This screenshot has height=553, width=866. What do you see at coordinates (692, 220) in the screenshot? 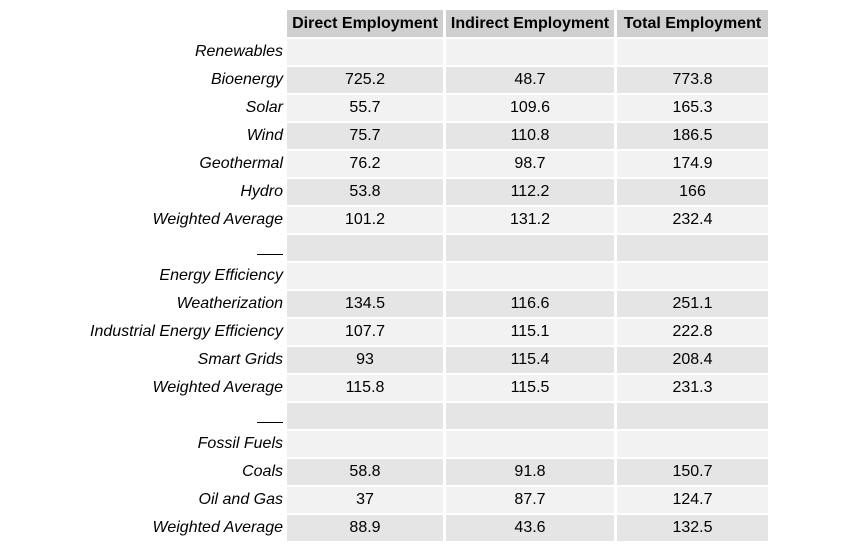
I see `cell-total: 232.4` at bounding box center [692, 220].